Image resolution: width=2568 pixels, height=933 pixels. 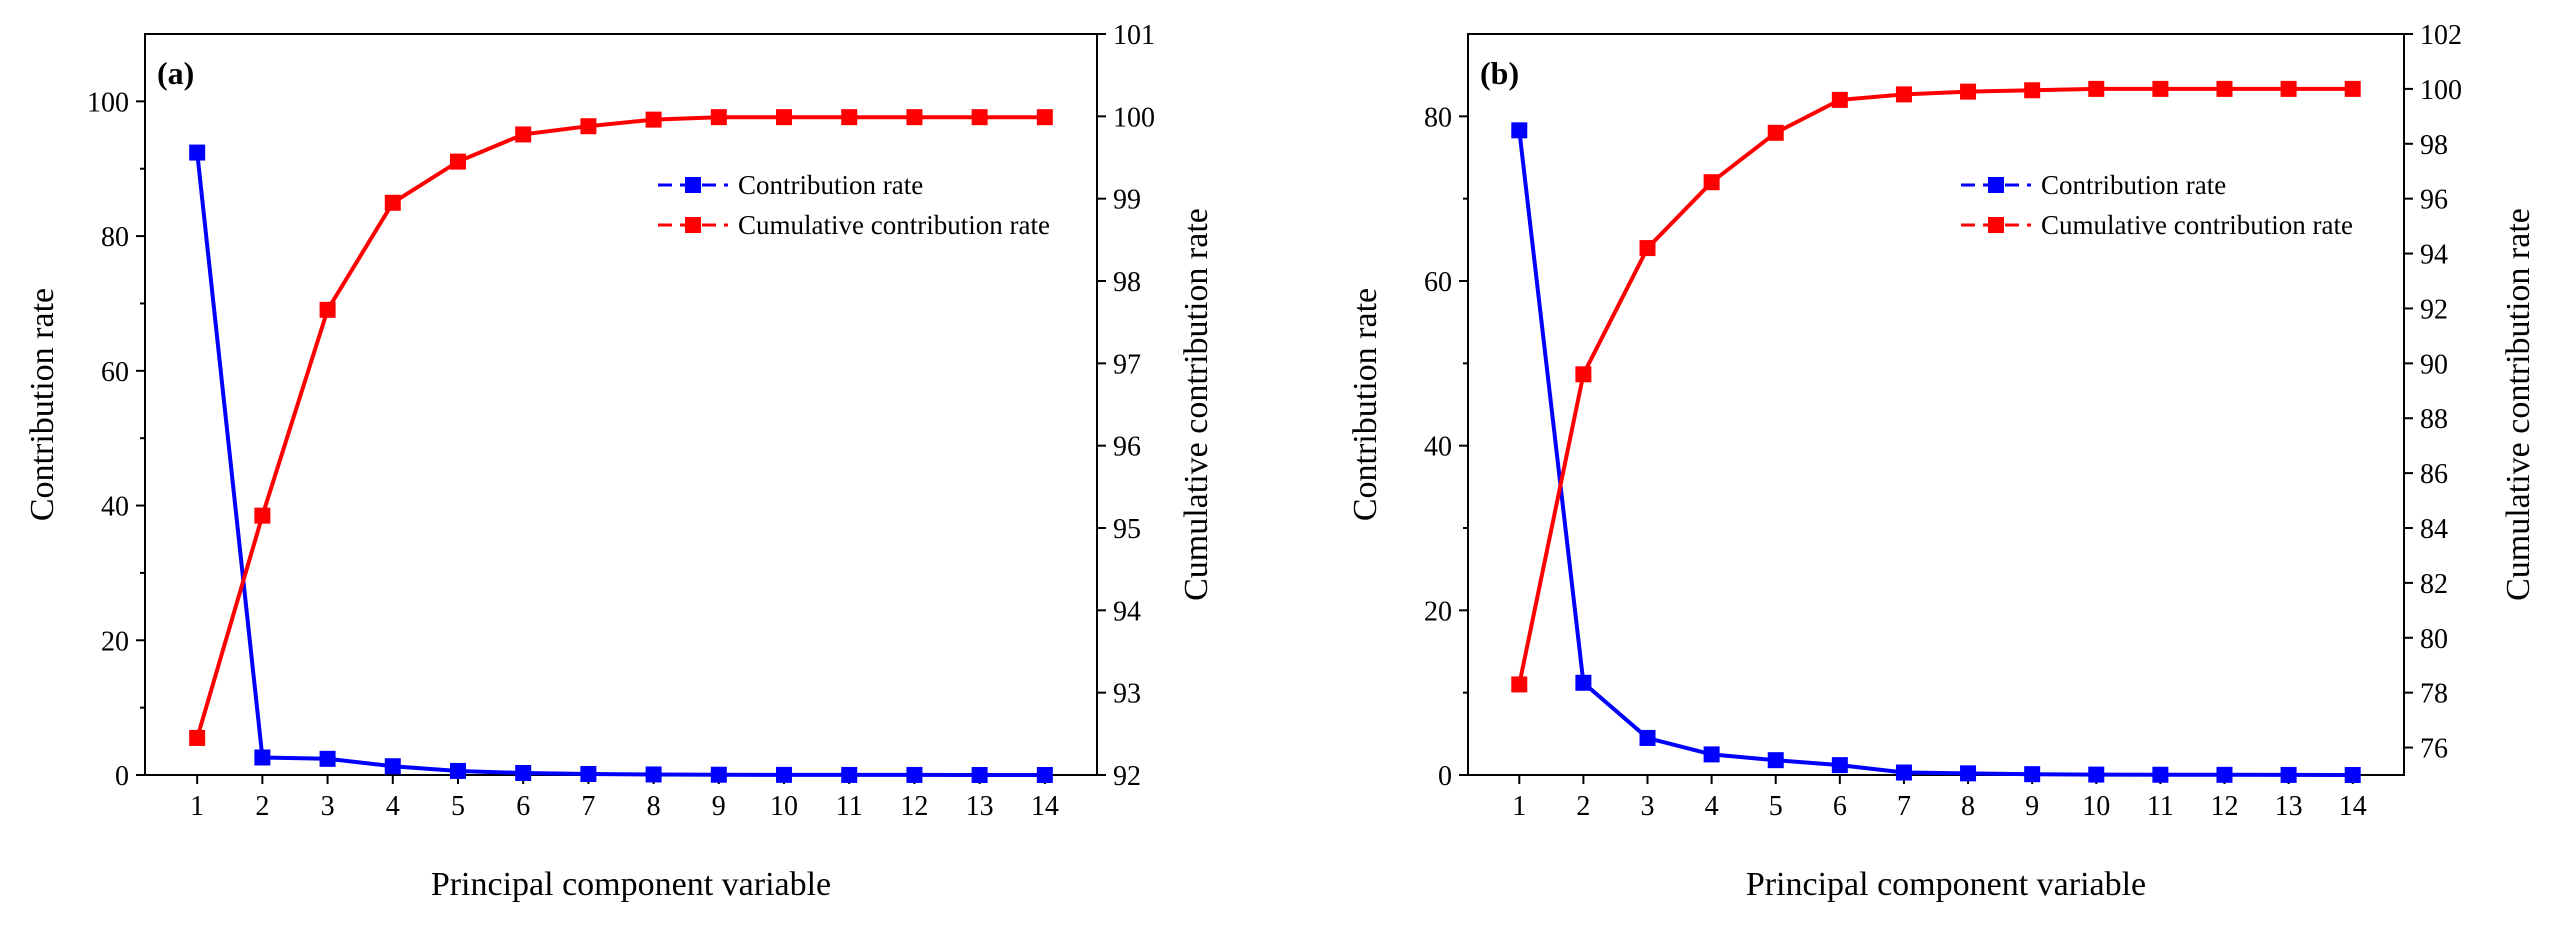 What do you see at coordinates (2160, 806) in the screenshot?
I see `x-tick-label: 11` at bounding box center [2160, 806].